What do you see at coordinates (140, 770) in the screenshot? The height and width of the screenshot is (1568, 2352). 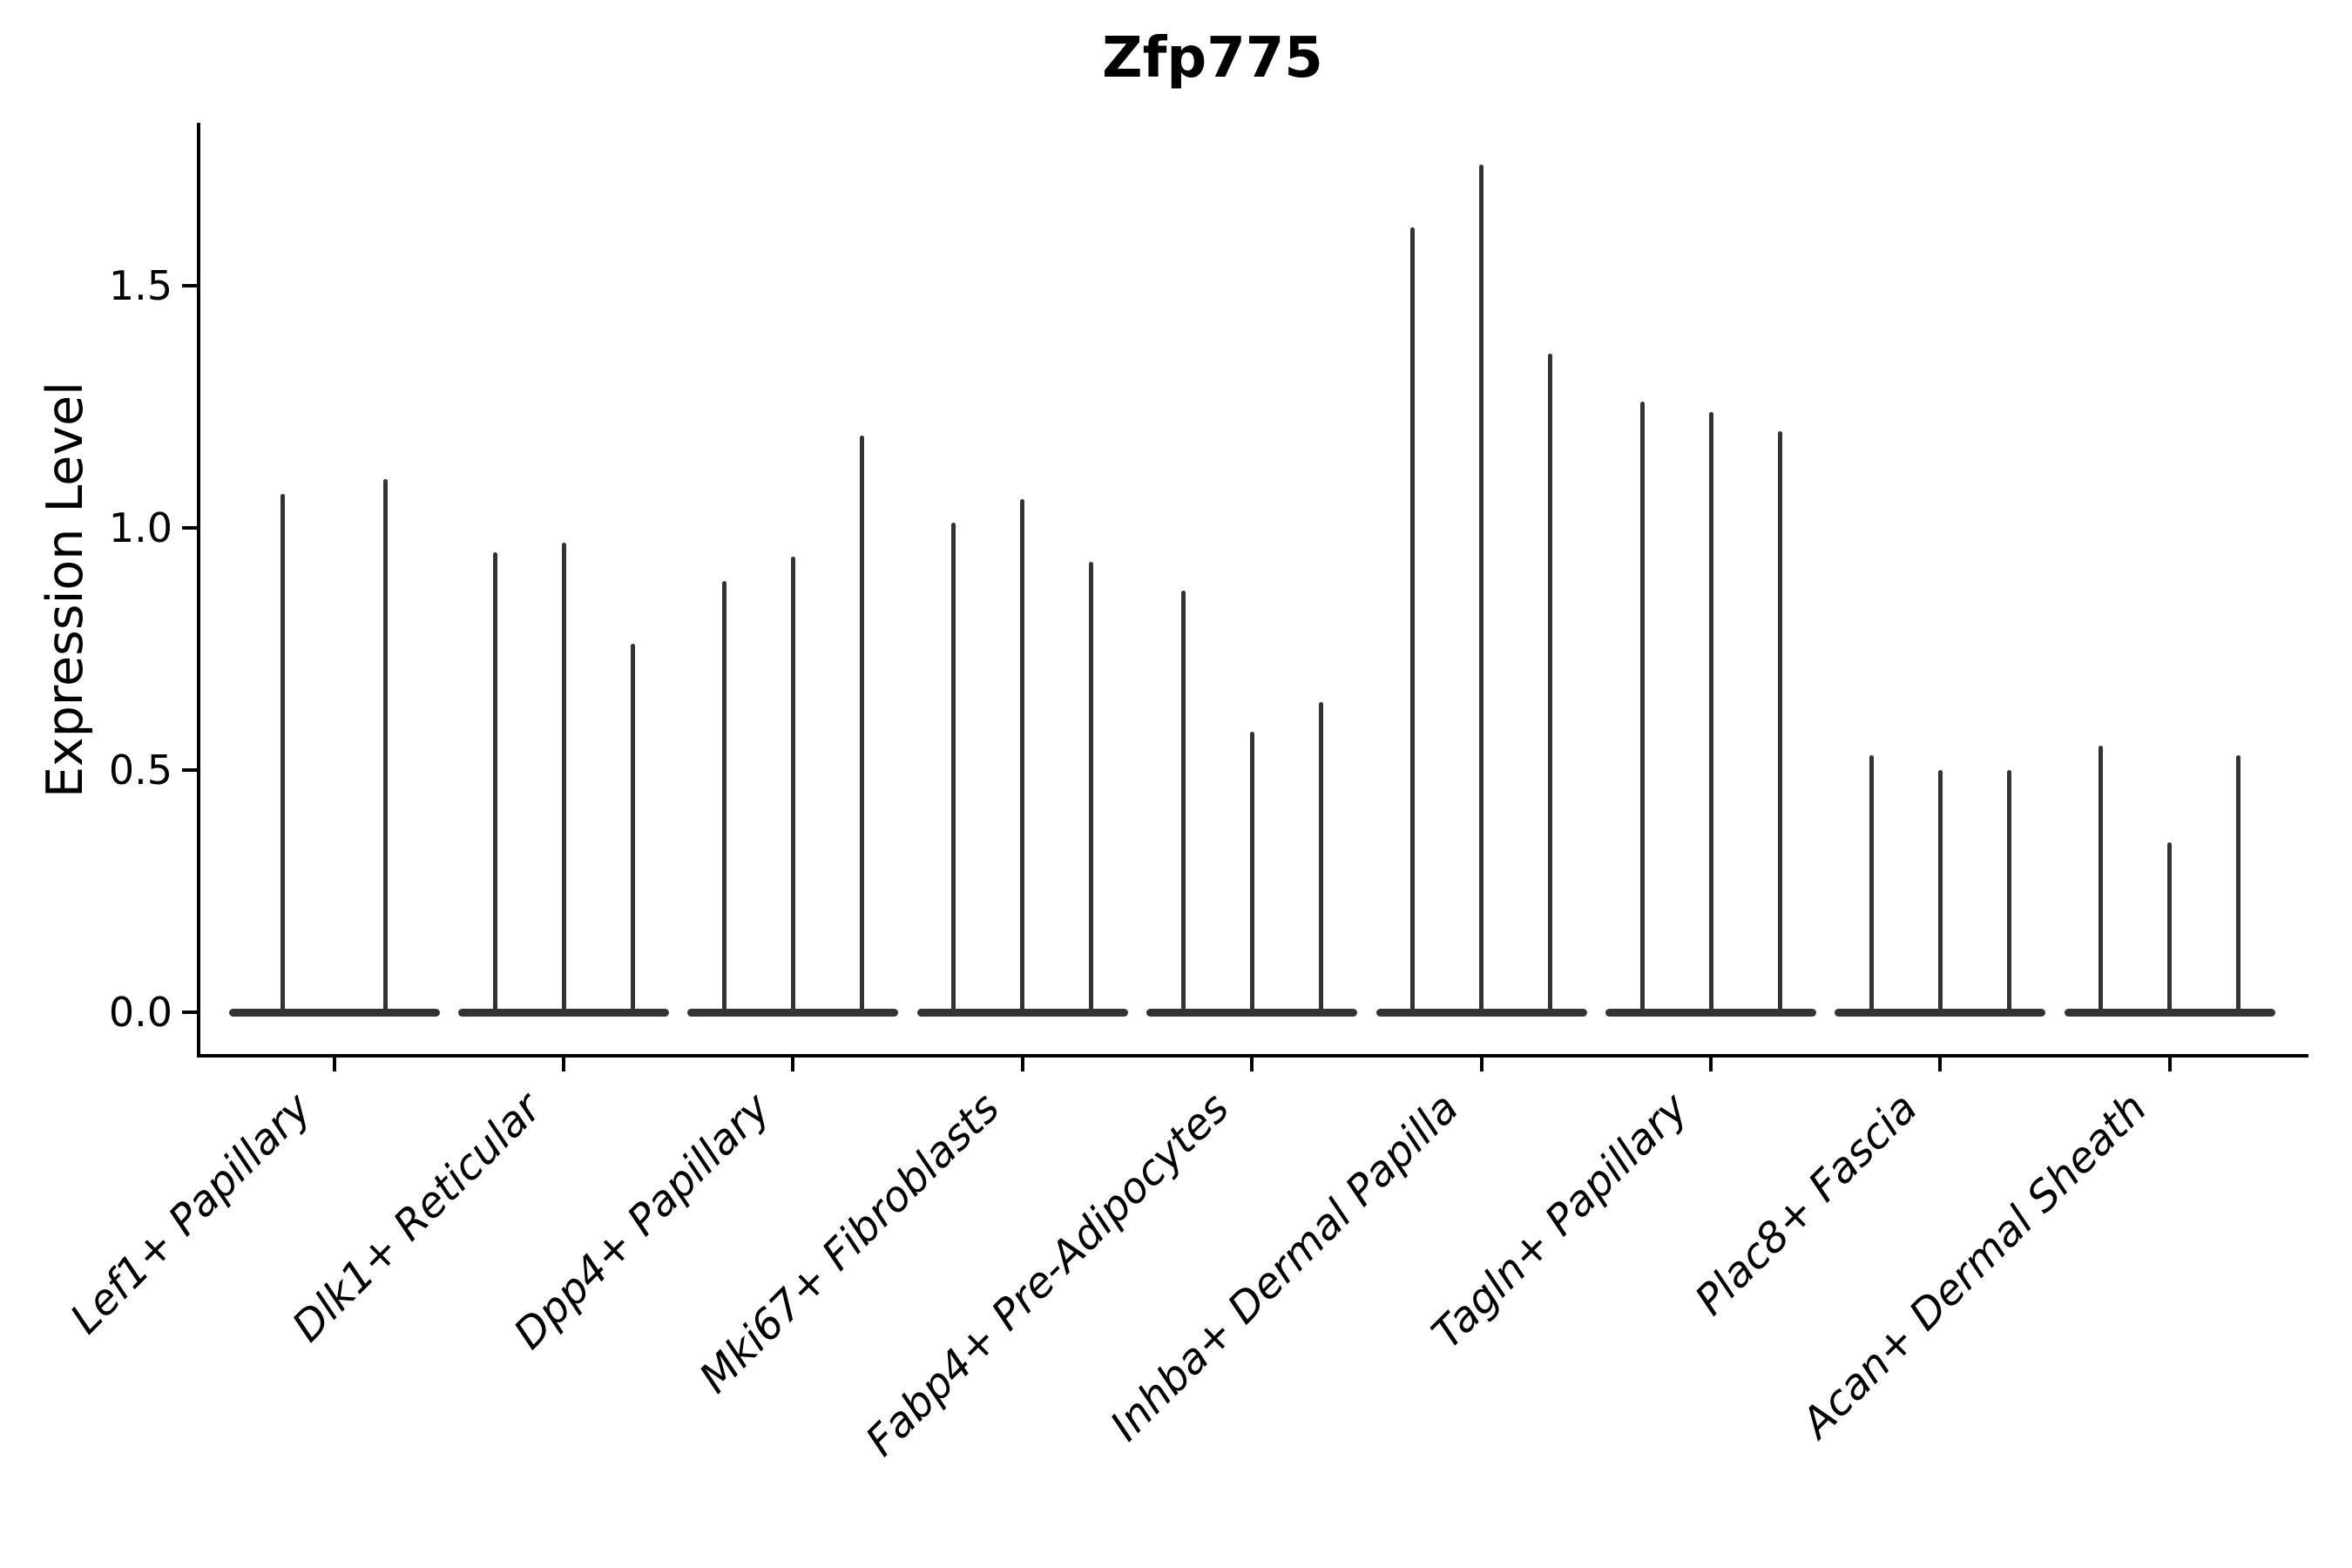 I see `y-tick-label: 0.5` at bounding box center [140, 770].